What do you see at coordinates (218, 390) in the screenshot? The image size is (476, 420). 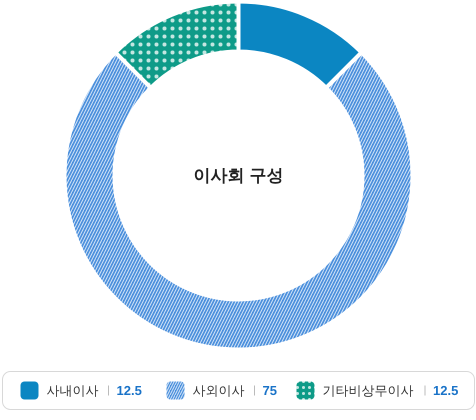 I see `legend-label: 사외이사` at bounding box center [218, 390].